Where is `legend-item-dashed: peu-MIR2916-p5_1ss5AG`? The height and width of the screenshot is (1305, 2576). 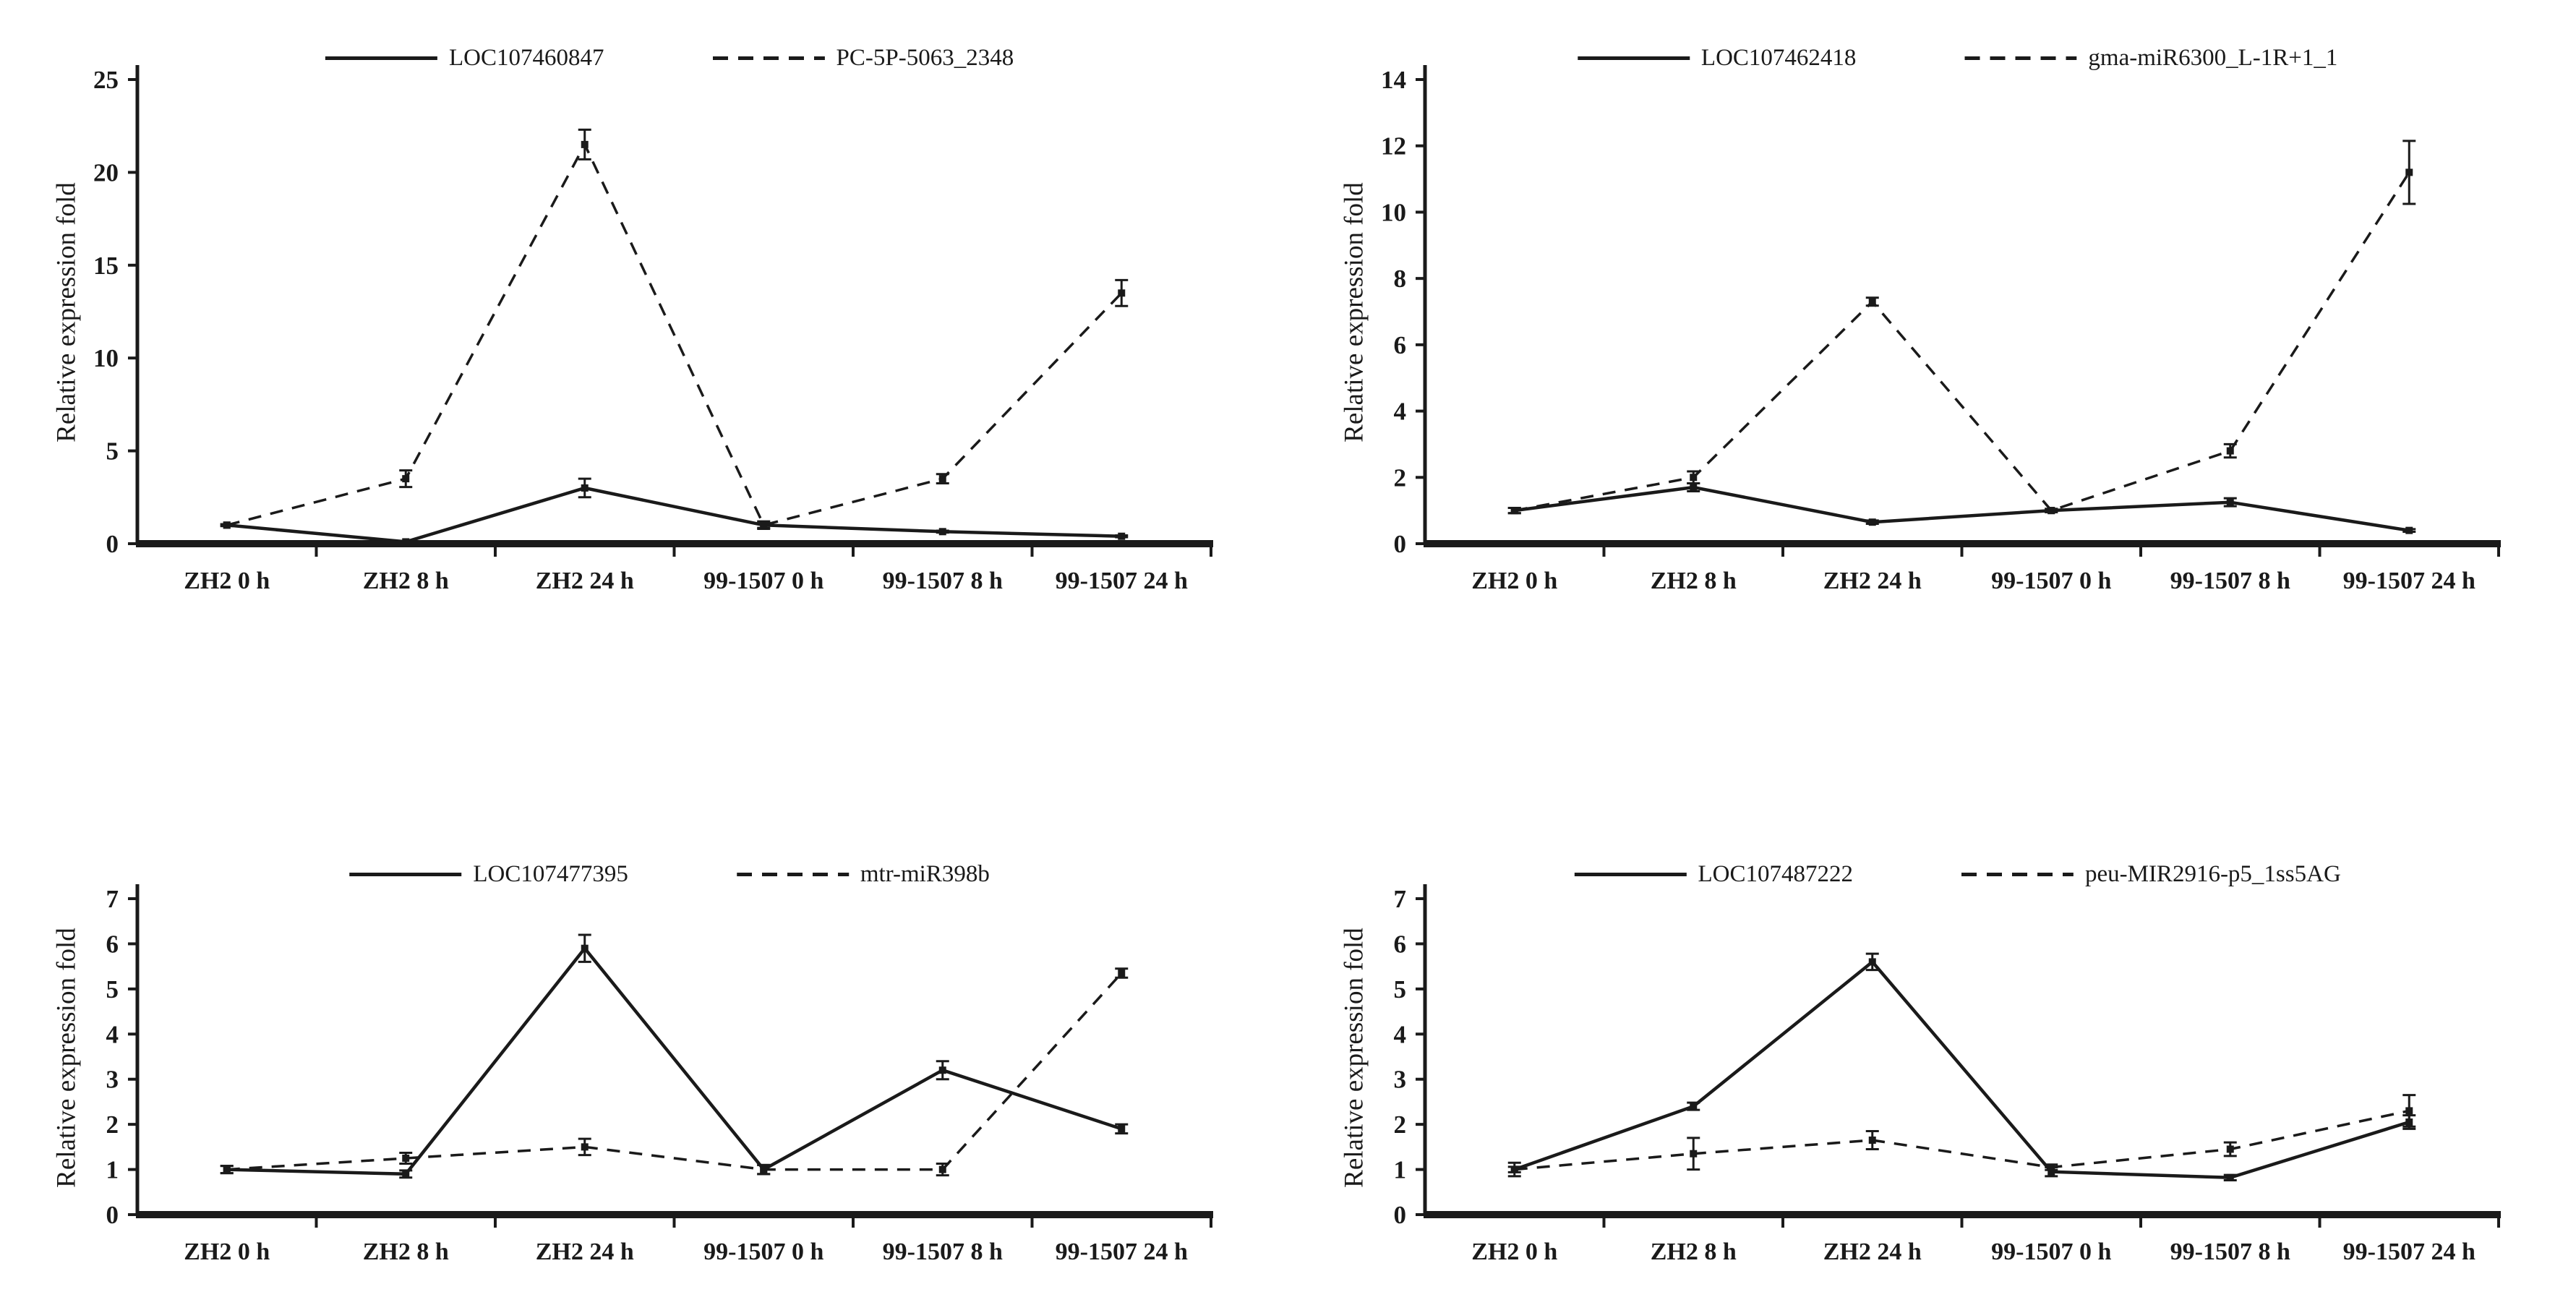
legend-item-dashed: peu-MIR2916-p5_1ss5AG is located at coordinates (2151, 874).